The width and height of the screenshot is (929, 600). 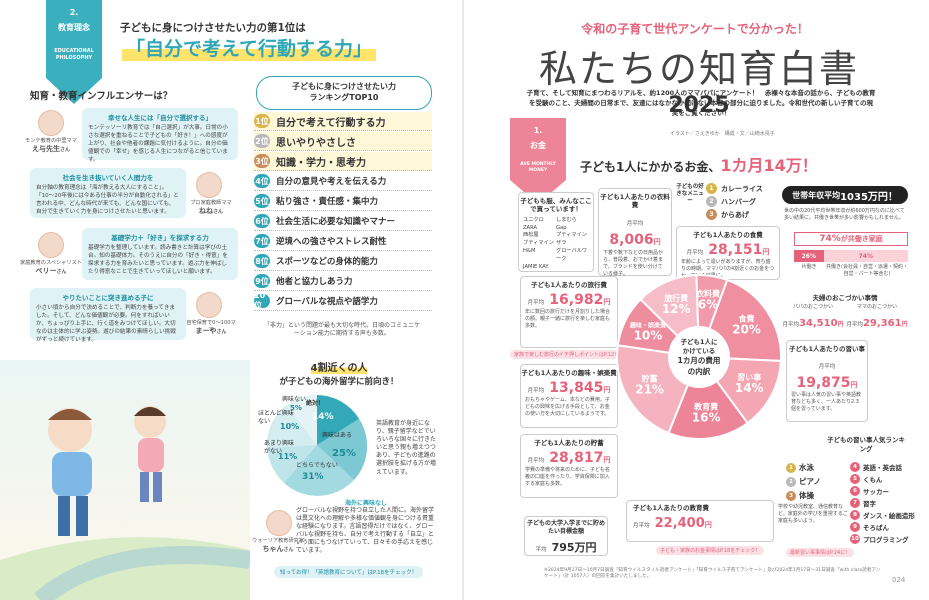 What do you see at coordinates (876, 528) in the screenshot?
I see `lesson-rank-label: そろばん` at bounding box center [876, 528].